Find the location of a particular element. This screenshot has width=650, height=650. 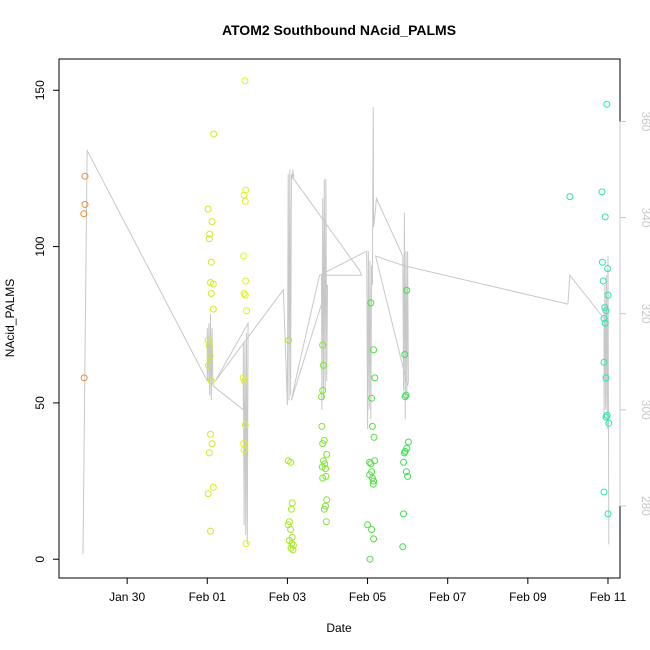

y-tick-label: 150 is located at coordinates (40, 90).